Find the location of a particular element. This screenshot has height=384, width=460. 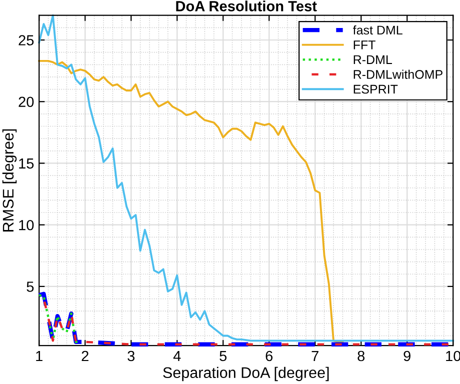

y-axis-title: RMSE [degree] is located at coordinates (9, 180).